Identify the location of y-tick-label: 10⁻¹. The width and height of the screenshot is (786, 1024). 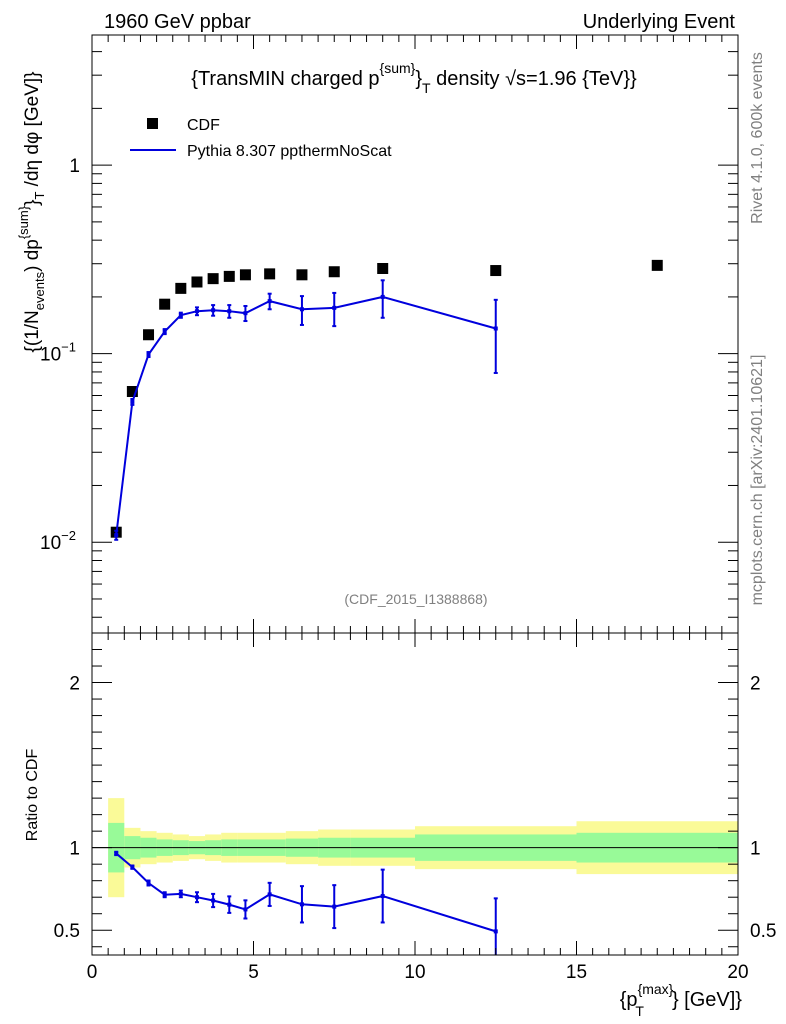
(58, 353).